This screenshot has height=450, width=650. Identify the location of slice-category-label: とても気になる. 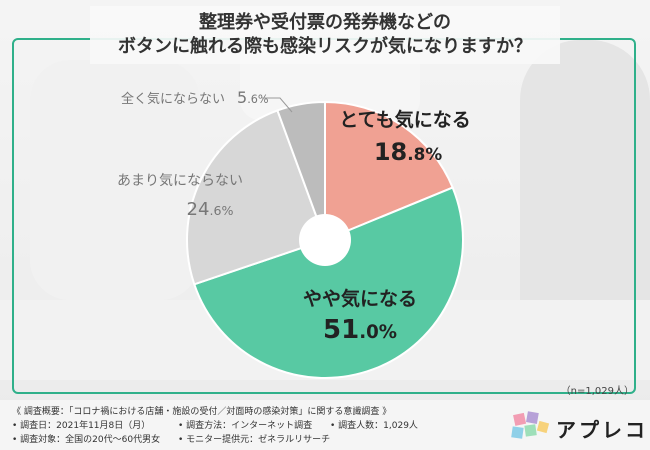
(404, 119).